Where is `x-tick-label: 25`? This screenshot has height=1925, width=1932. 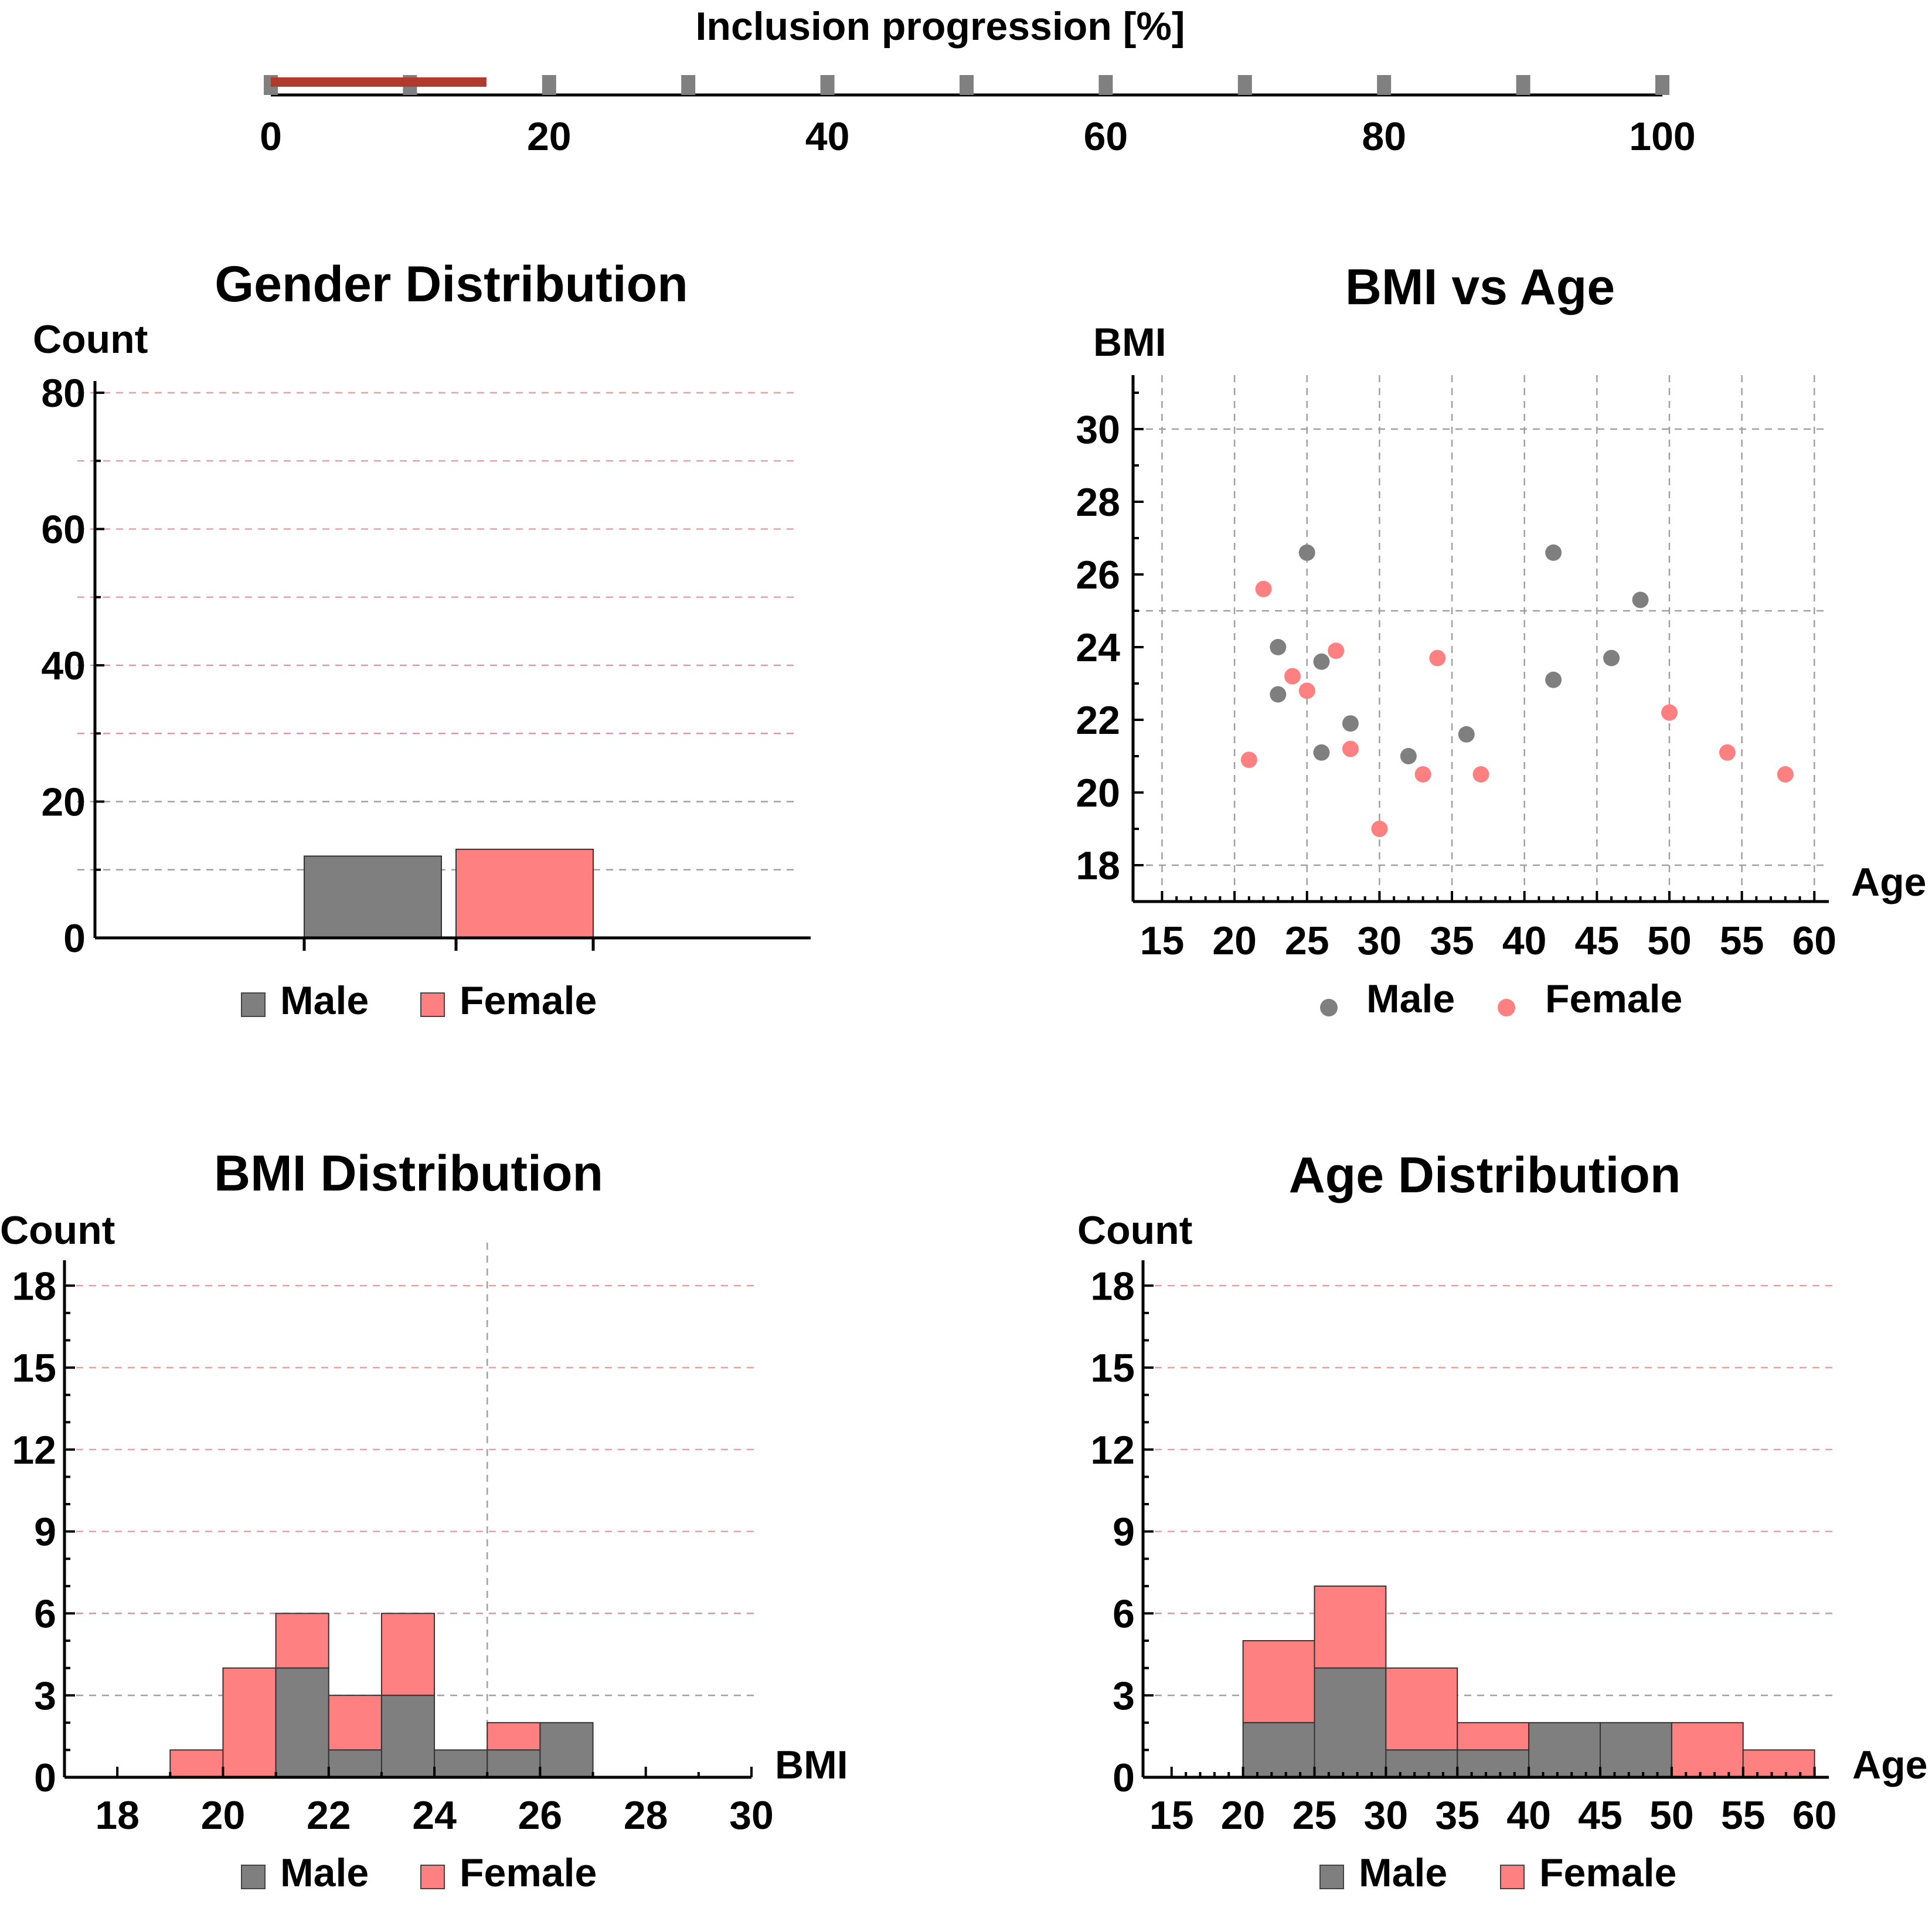
x-tick-label: 25 is located at coordinates (1307, 941).